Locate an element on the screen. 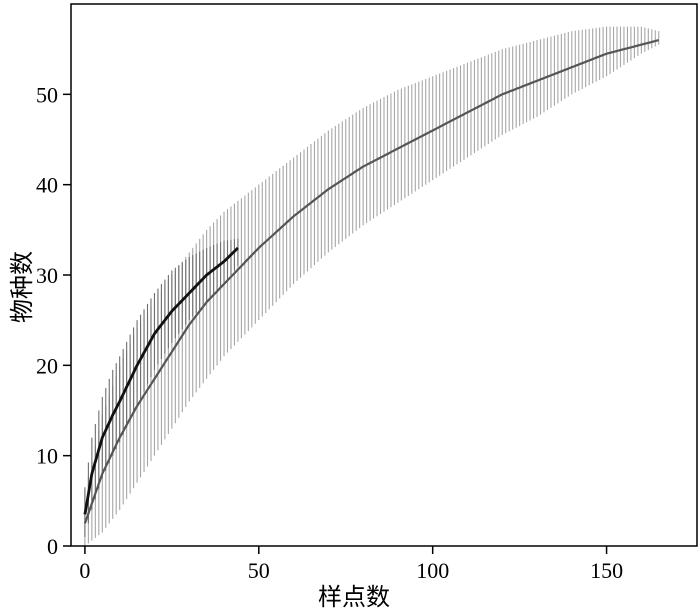  series-2-line is located at coordinates (161, 380).